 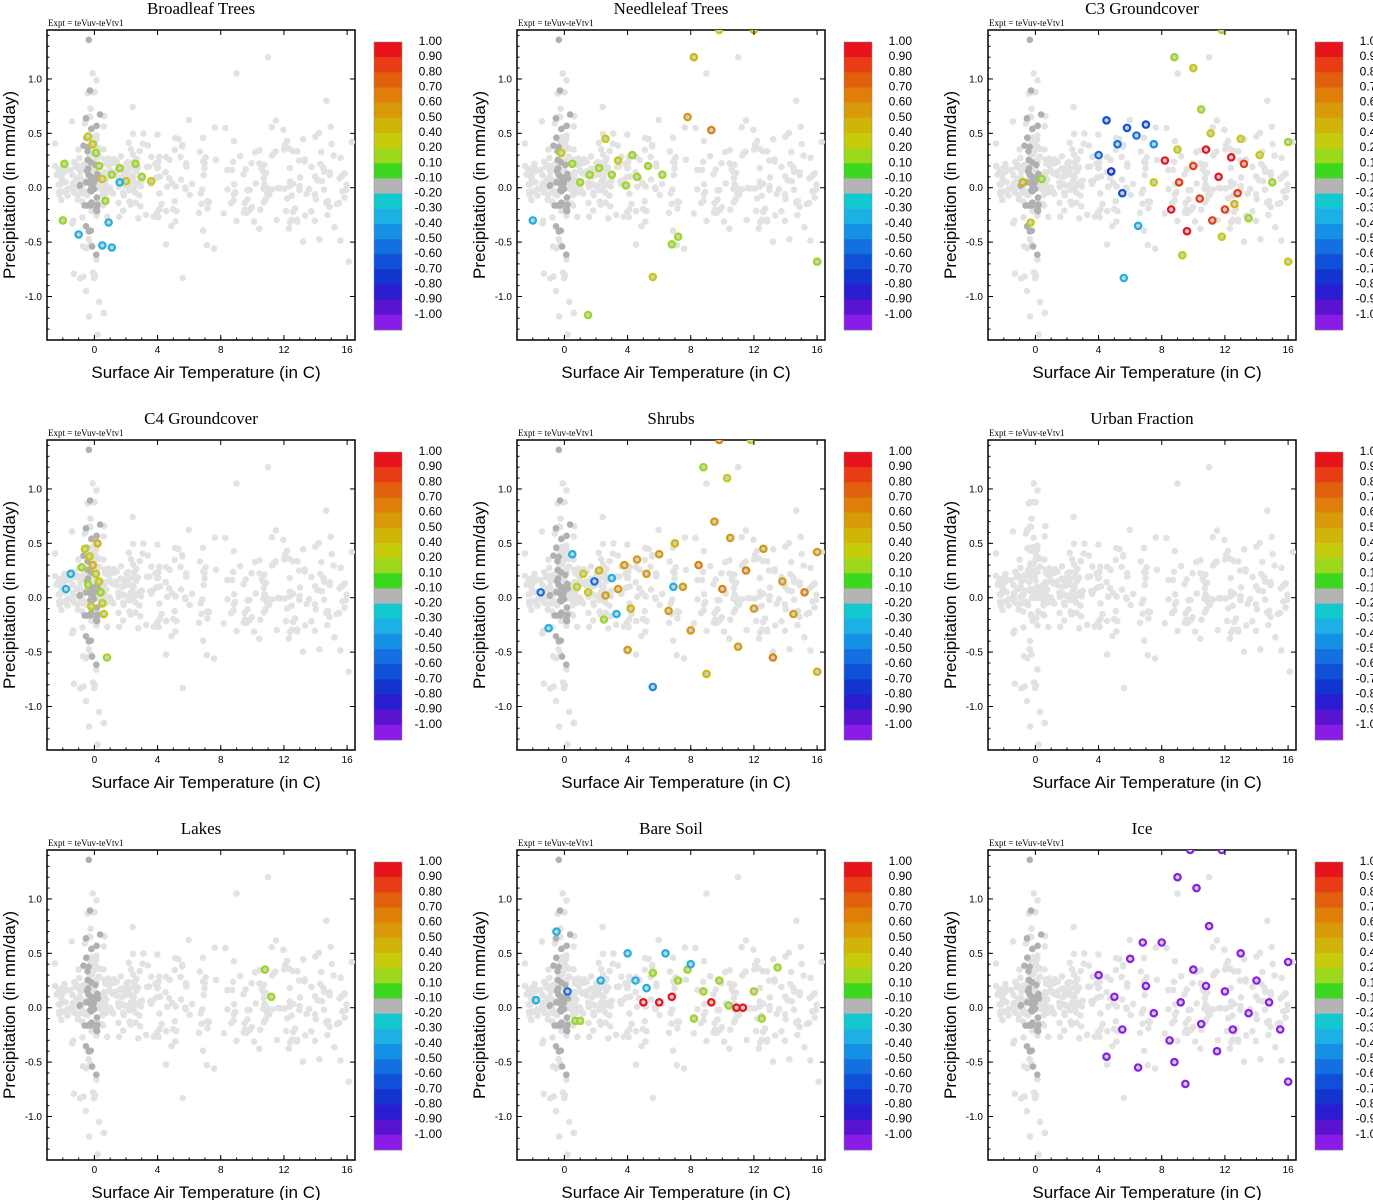 I want to click on colorbar-label: -0.50, so click(x=429, y=238).